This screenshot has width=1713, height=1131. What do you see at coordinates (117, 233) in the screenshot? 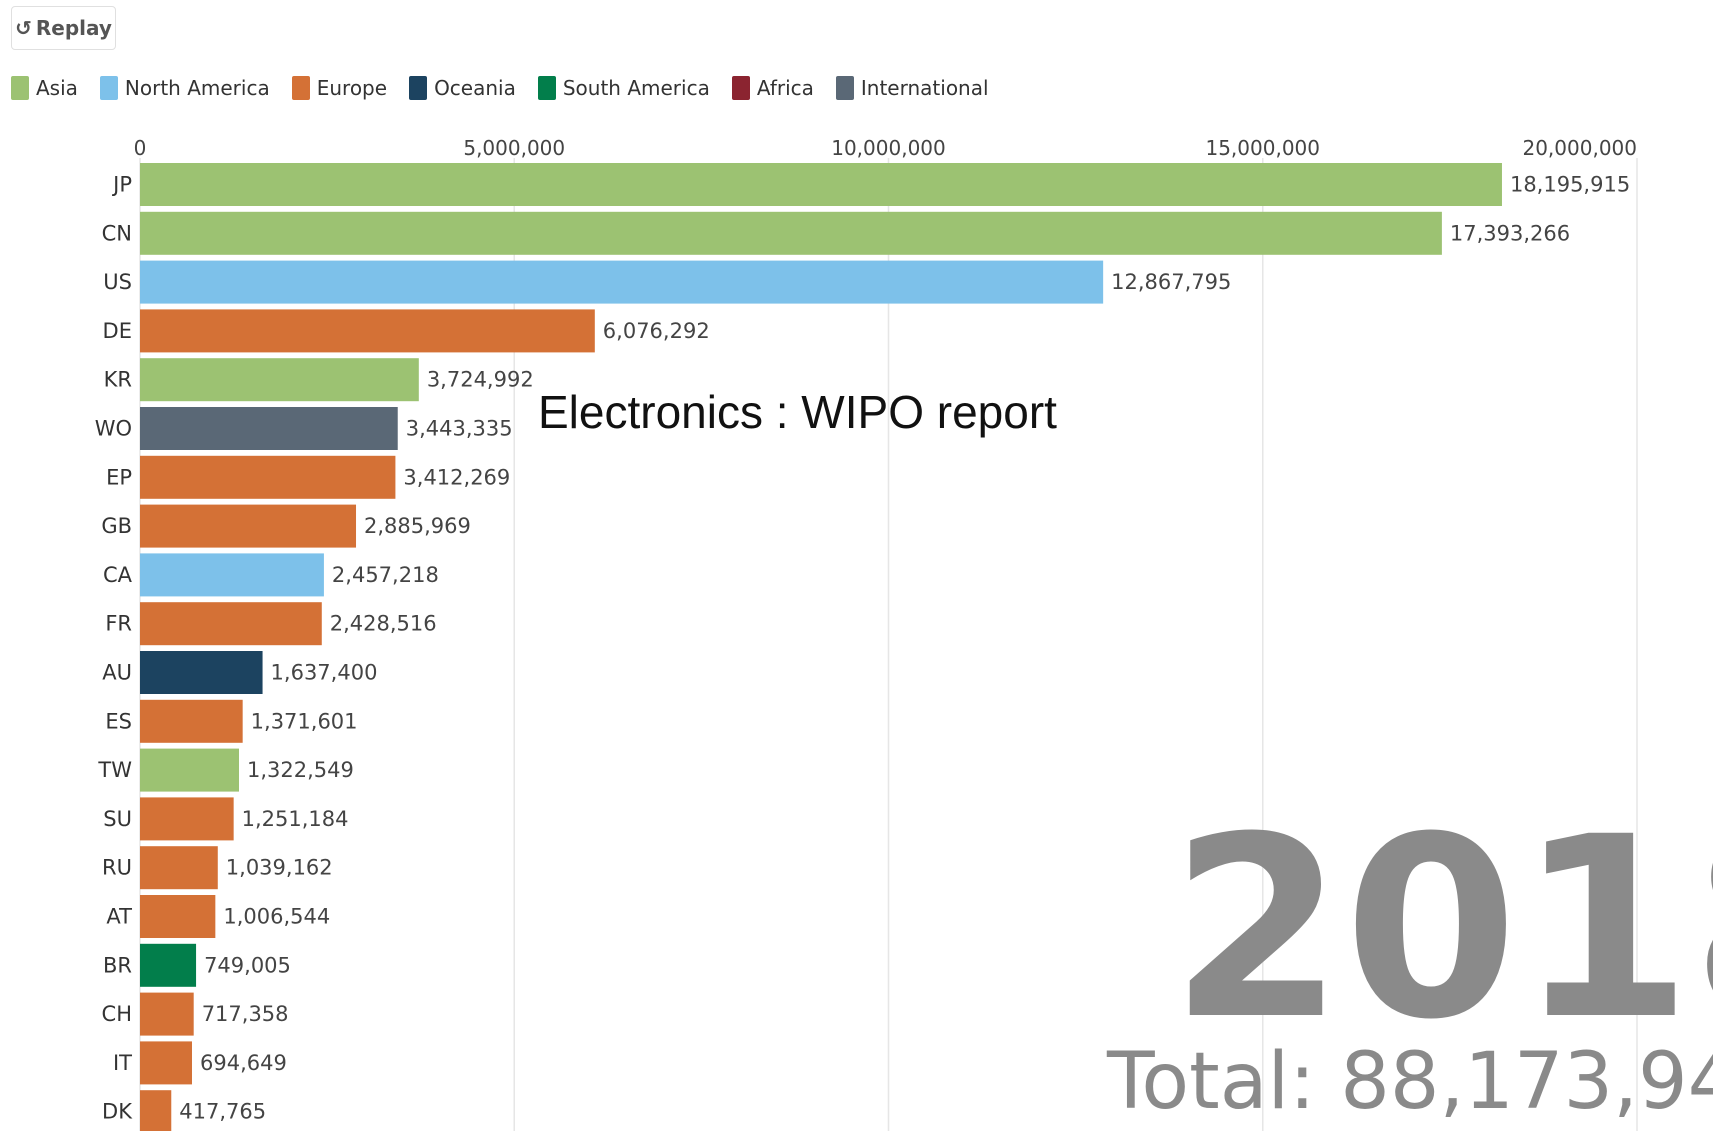
I see `category-label: CN` at bounding box center [117, 233].